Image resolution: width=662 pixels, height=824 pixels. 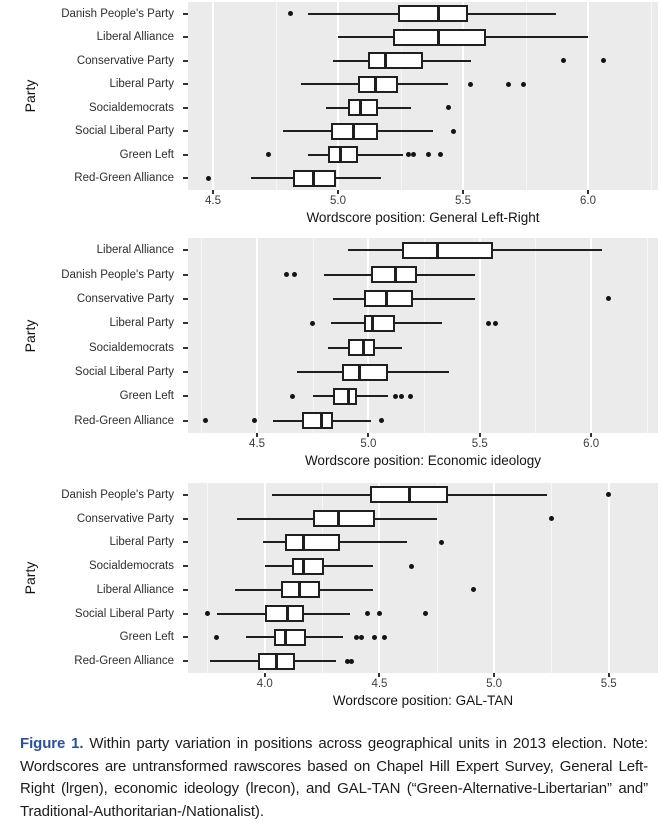 I want to click on x-tick-label: 4.0, so click(x=264, y=684).